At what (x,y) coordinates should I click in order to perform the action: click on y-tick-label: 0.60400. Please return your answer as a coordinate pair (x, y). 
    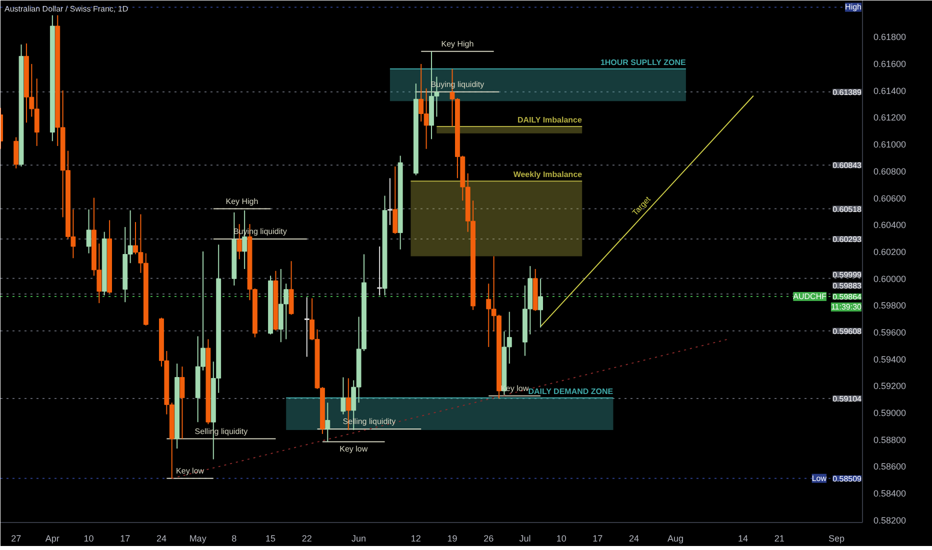
    Looking at the image, I should click on (890, 225).